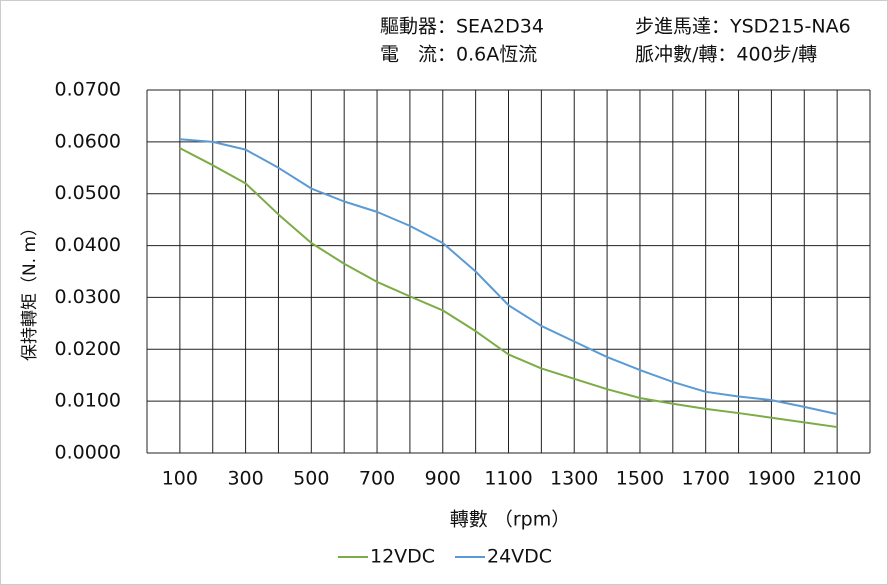 This screenshot has width=888, height=585. I want to click on annotation: 脈冲數/轉：400步/轉, so click(726, 55).